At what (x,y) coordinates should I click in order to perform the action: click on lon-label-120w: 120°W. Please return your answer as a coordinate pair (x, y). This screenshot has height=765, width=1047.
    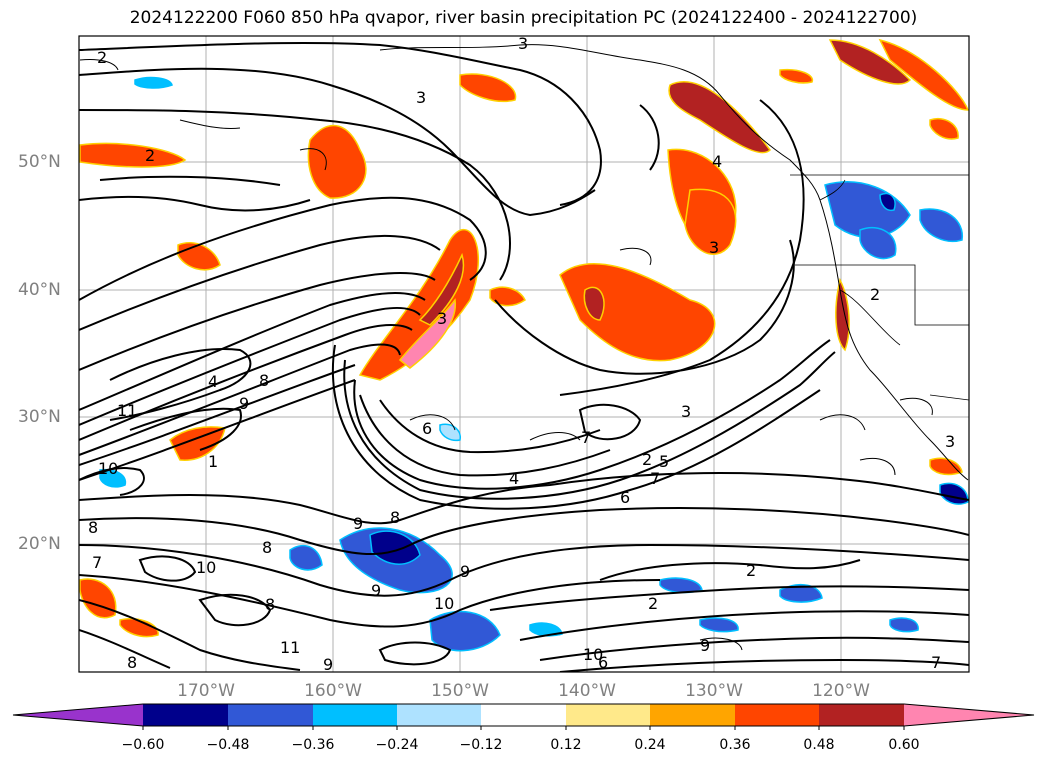
    Looking at the image, I should click on (841, 691).